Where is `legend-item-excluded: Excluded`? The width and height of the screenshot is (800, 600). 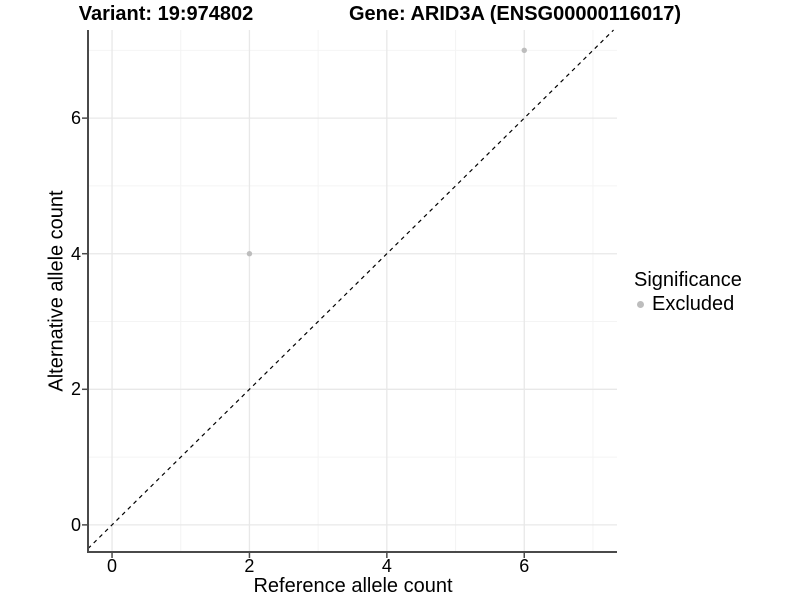 legend-item-excluded: Excluded is located at coordinates (688, 304).